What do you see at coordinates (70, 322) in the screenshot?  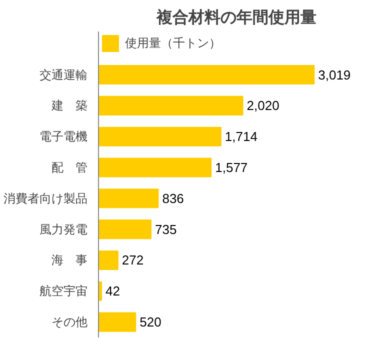 I see `y-tick-label: その他` at bounding box center [70, 322].